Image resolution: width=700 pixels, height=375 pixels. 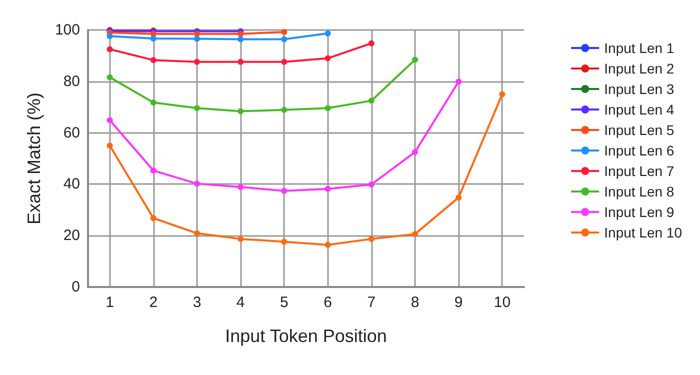 I want to click on legend-label: Input Len 2, so click(x=639, y=68).